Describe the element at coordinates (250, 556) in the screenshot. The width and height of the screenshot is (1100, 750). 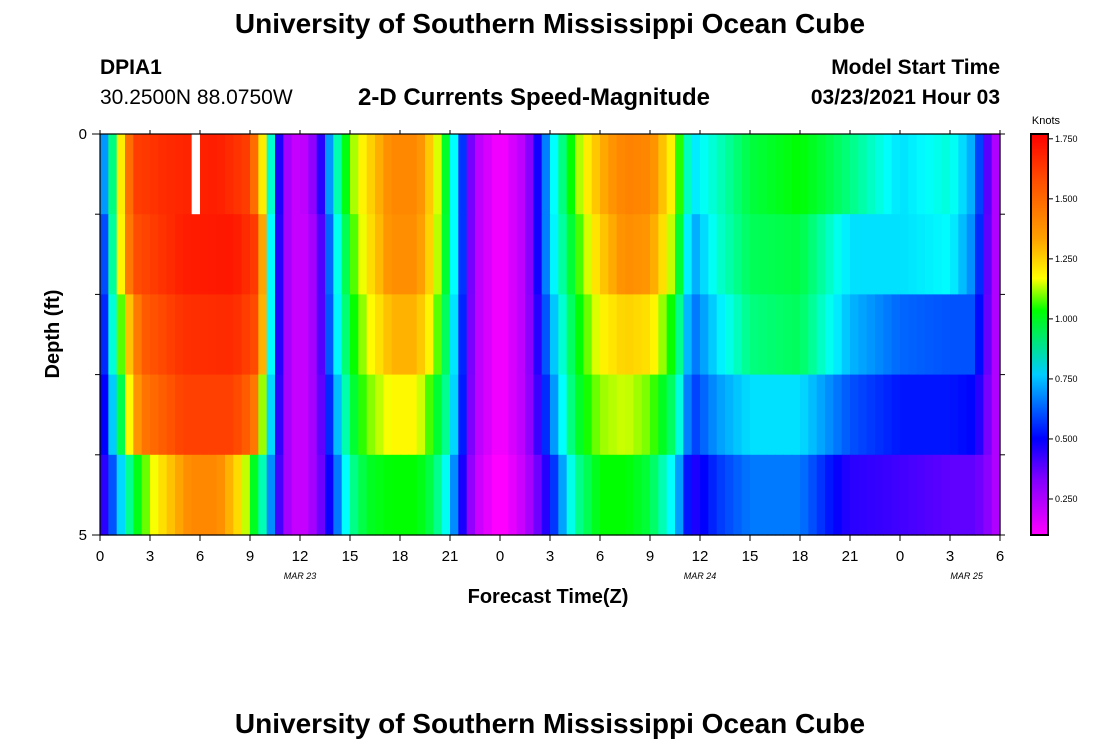
I see `x-tick-label: 9` at that location.